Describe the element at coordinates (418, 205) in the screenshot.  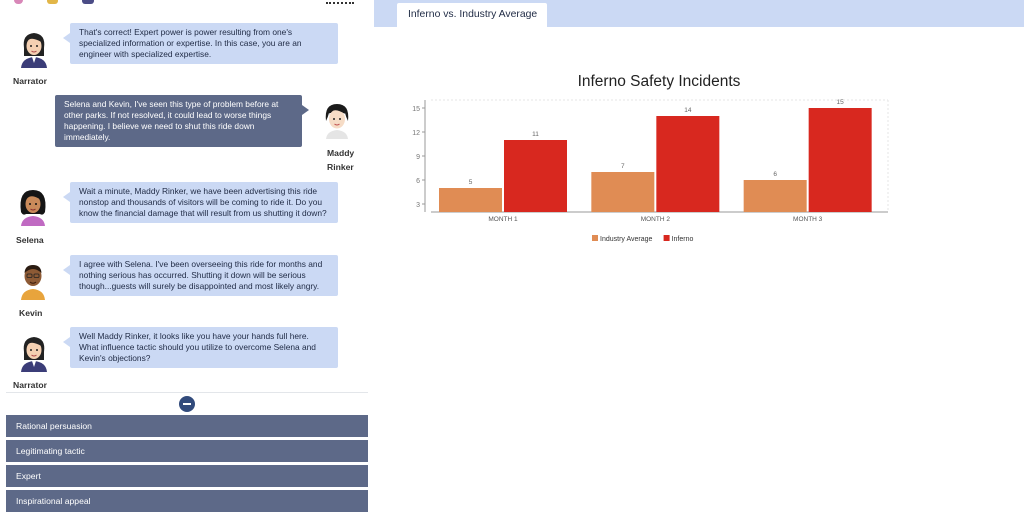
I see `y-tick-label: 3` at that location.